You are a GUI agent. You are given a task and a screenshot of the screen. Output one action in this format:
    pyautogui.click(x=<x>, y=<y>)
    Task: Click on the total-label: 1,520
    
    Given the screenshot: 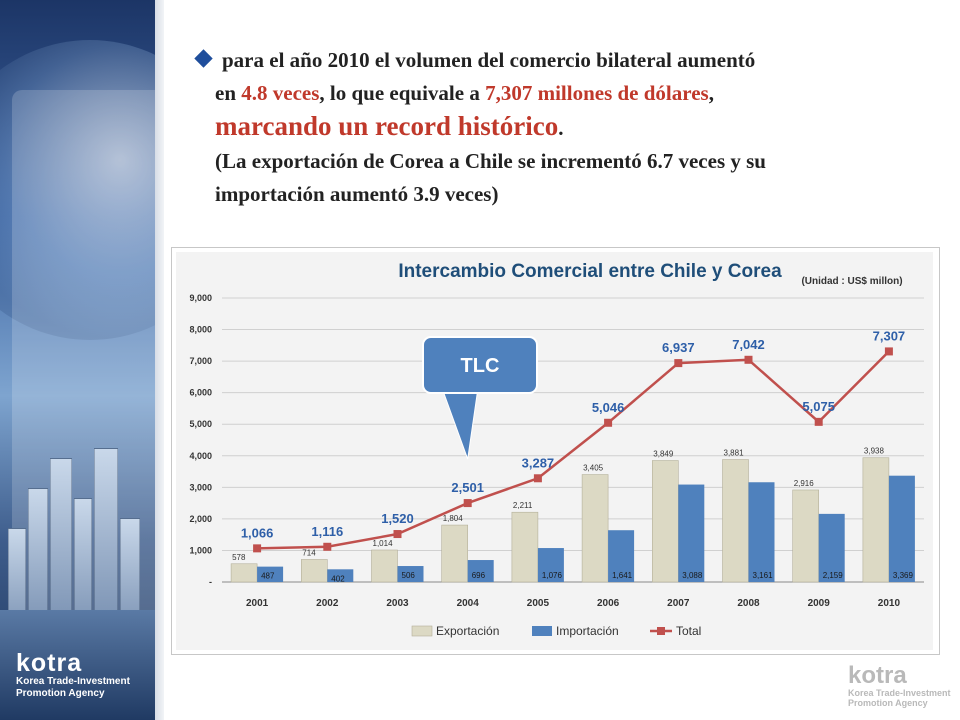 What is the action you would take?
    pyautogui.click(x=397, y=518)
    